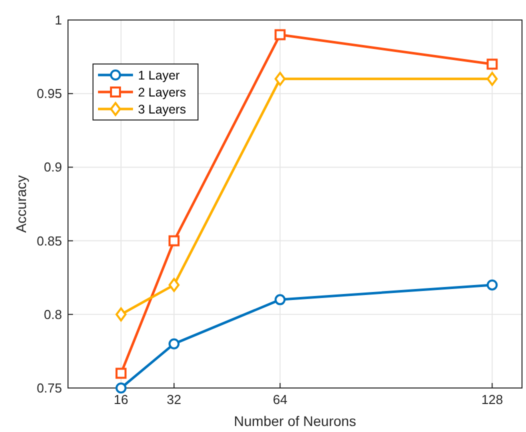 This screenshot has height=432, width=526. Describe the element at coordinates (53, 167) in the screenshot. I see `y-tick-label: 0.9` at that location.